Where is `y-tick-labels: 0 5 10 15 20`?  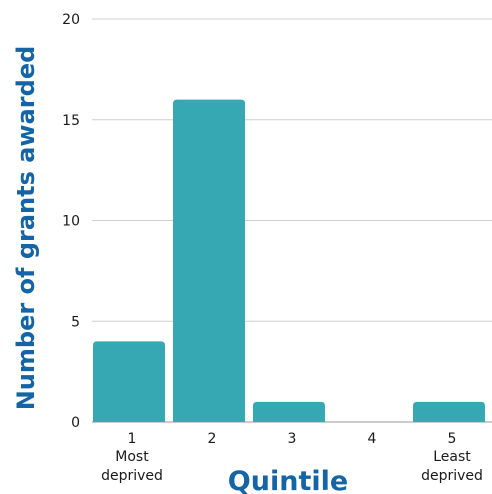
y-tick-labels: 0 5 10 15 20 is located at coordinates (71, 221).